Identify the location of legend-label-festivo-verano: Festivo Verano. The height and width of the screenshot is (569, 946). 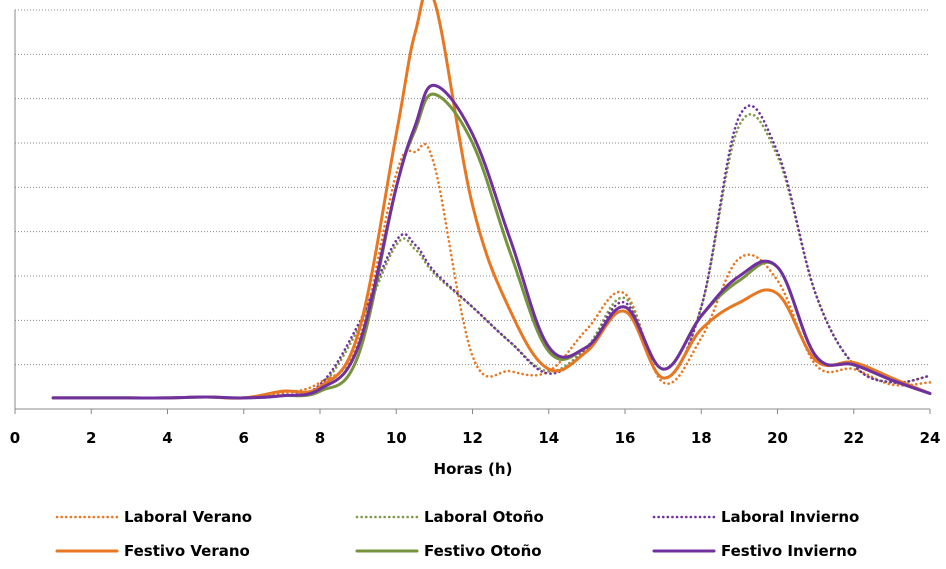
(187, 551).